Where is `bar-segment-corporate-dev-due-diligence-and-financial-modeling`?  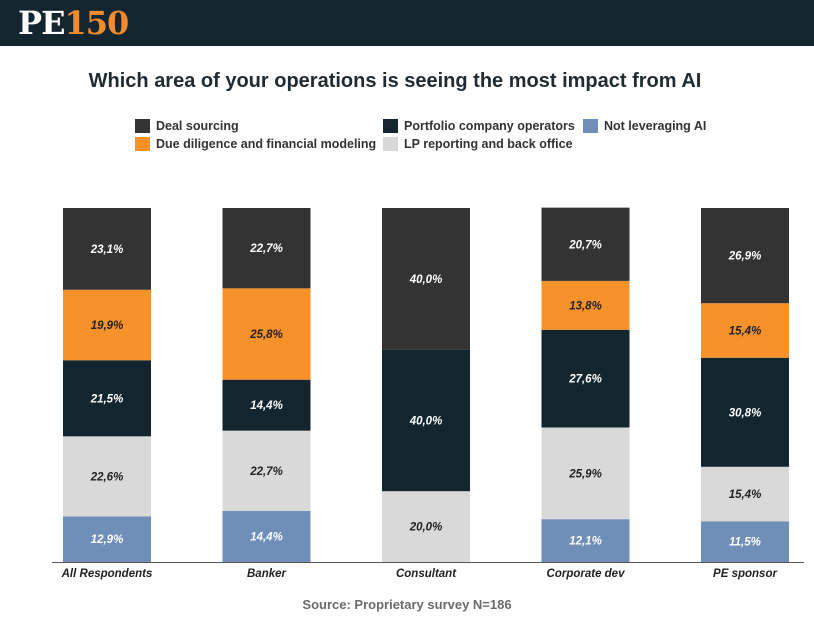
bar-segment-corporate-dev-due-diligence-and-financial-modeling is located at coordinates (585, 305).